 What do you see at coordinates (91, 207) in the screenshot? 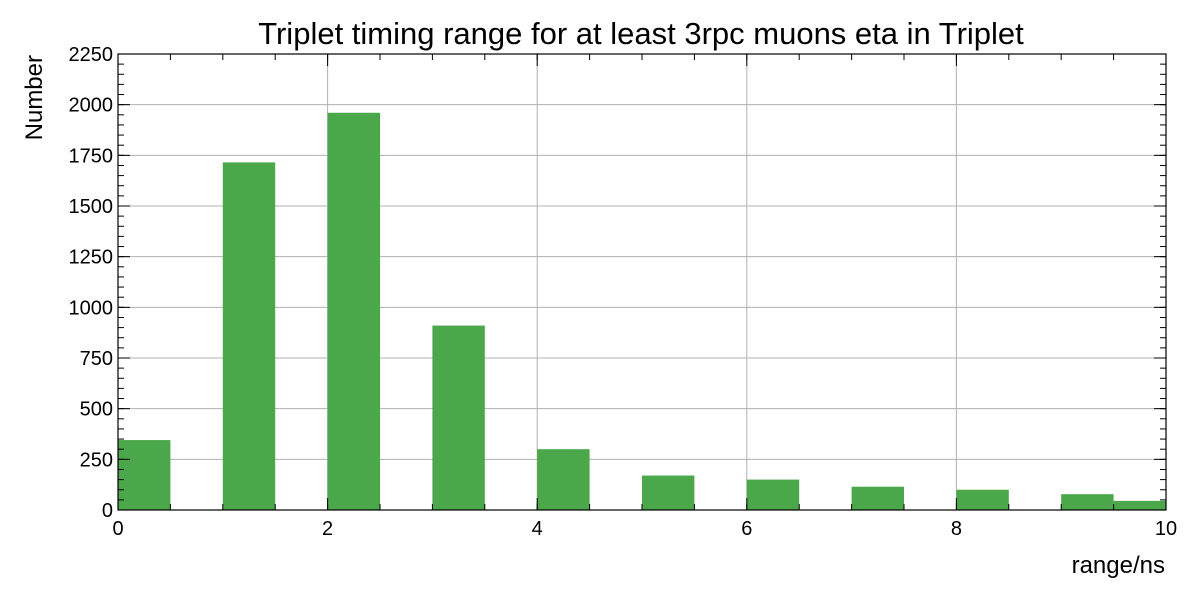
I see `y-tick-label: 1500` at bounding box center [91, 207].